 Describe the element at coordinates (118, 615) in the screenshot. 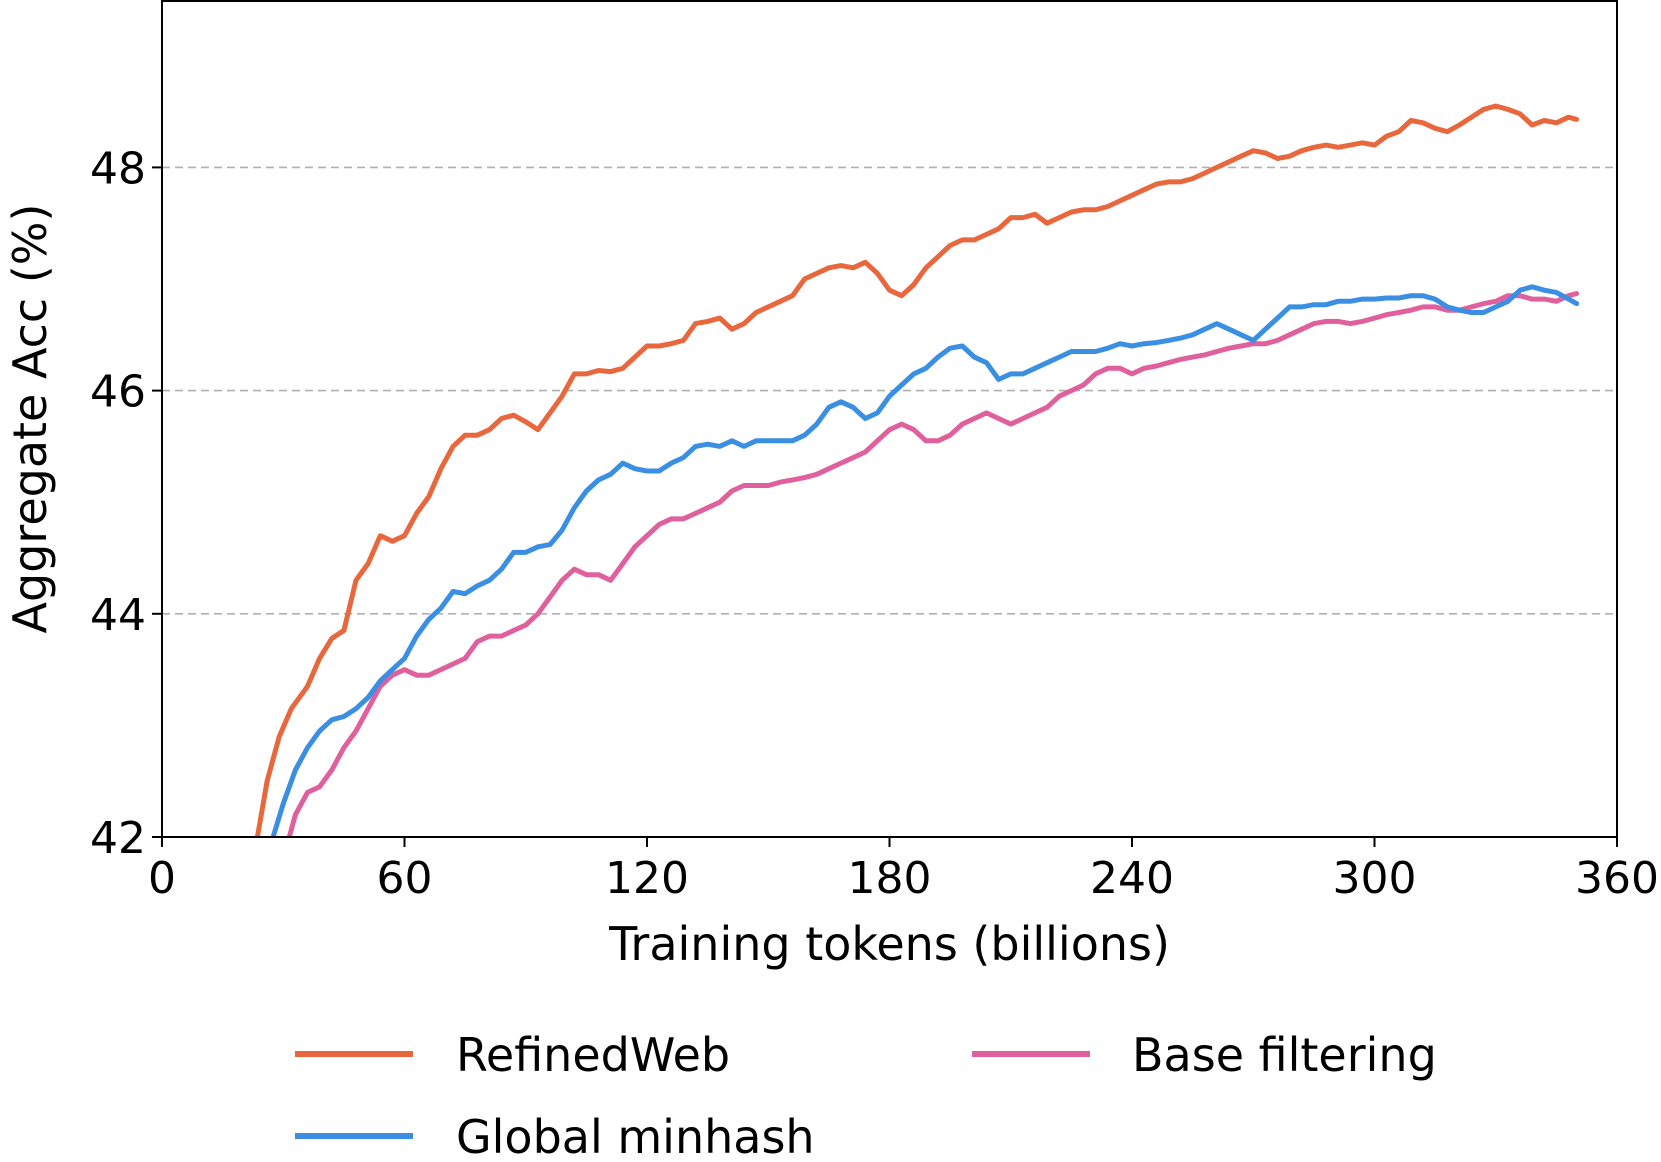

I see `y-tick-label: 44` at that location.